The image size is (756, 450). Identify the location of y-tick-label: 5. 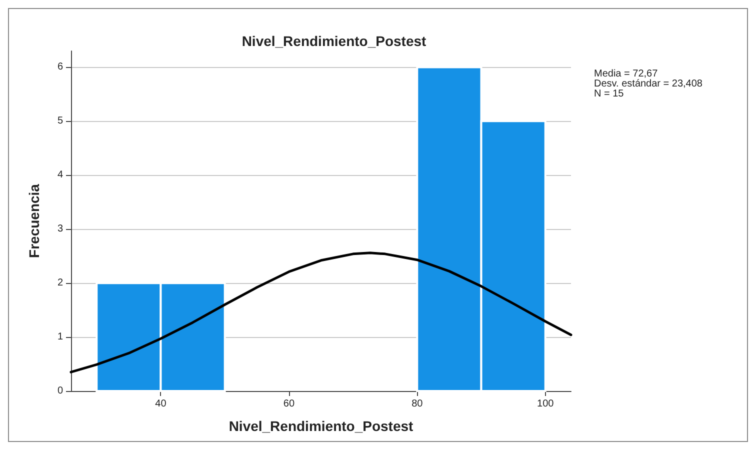
(60, 121).